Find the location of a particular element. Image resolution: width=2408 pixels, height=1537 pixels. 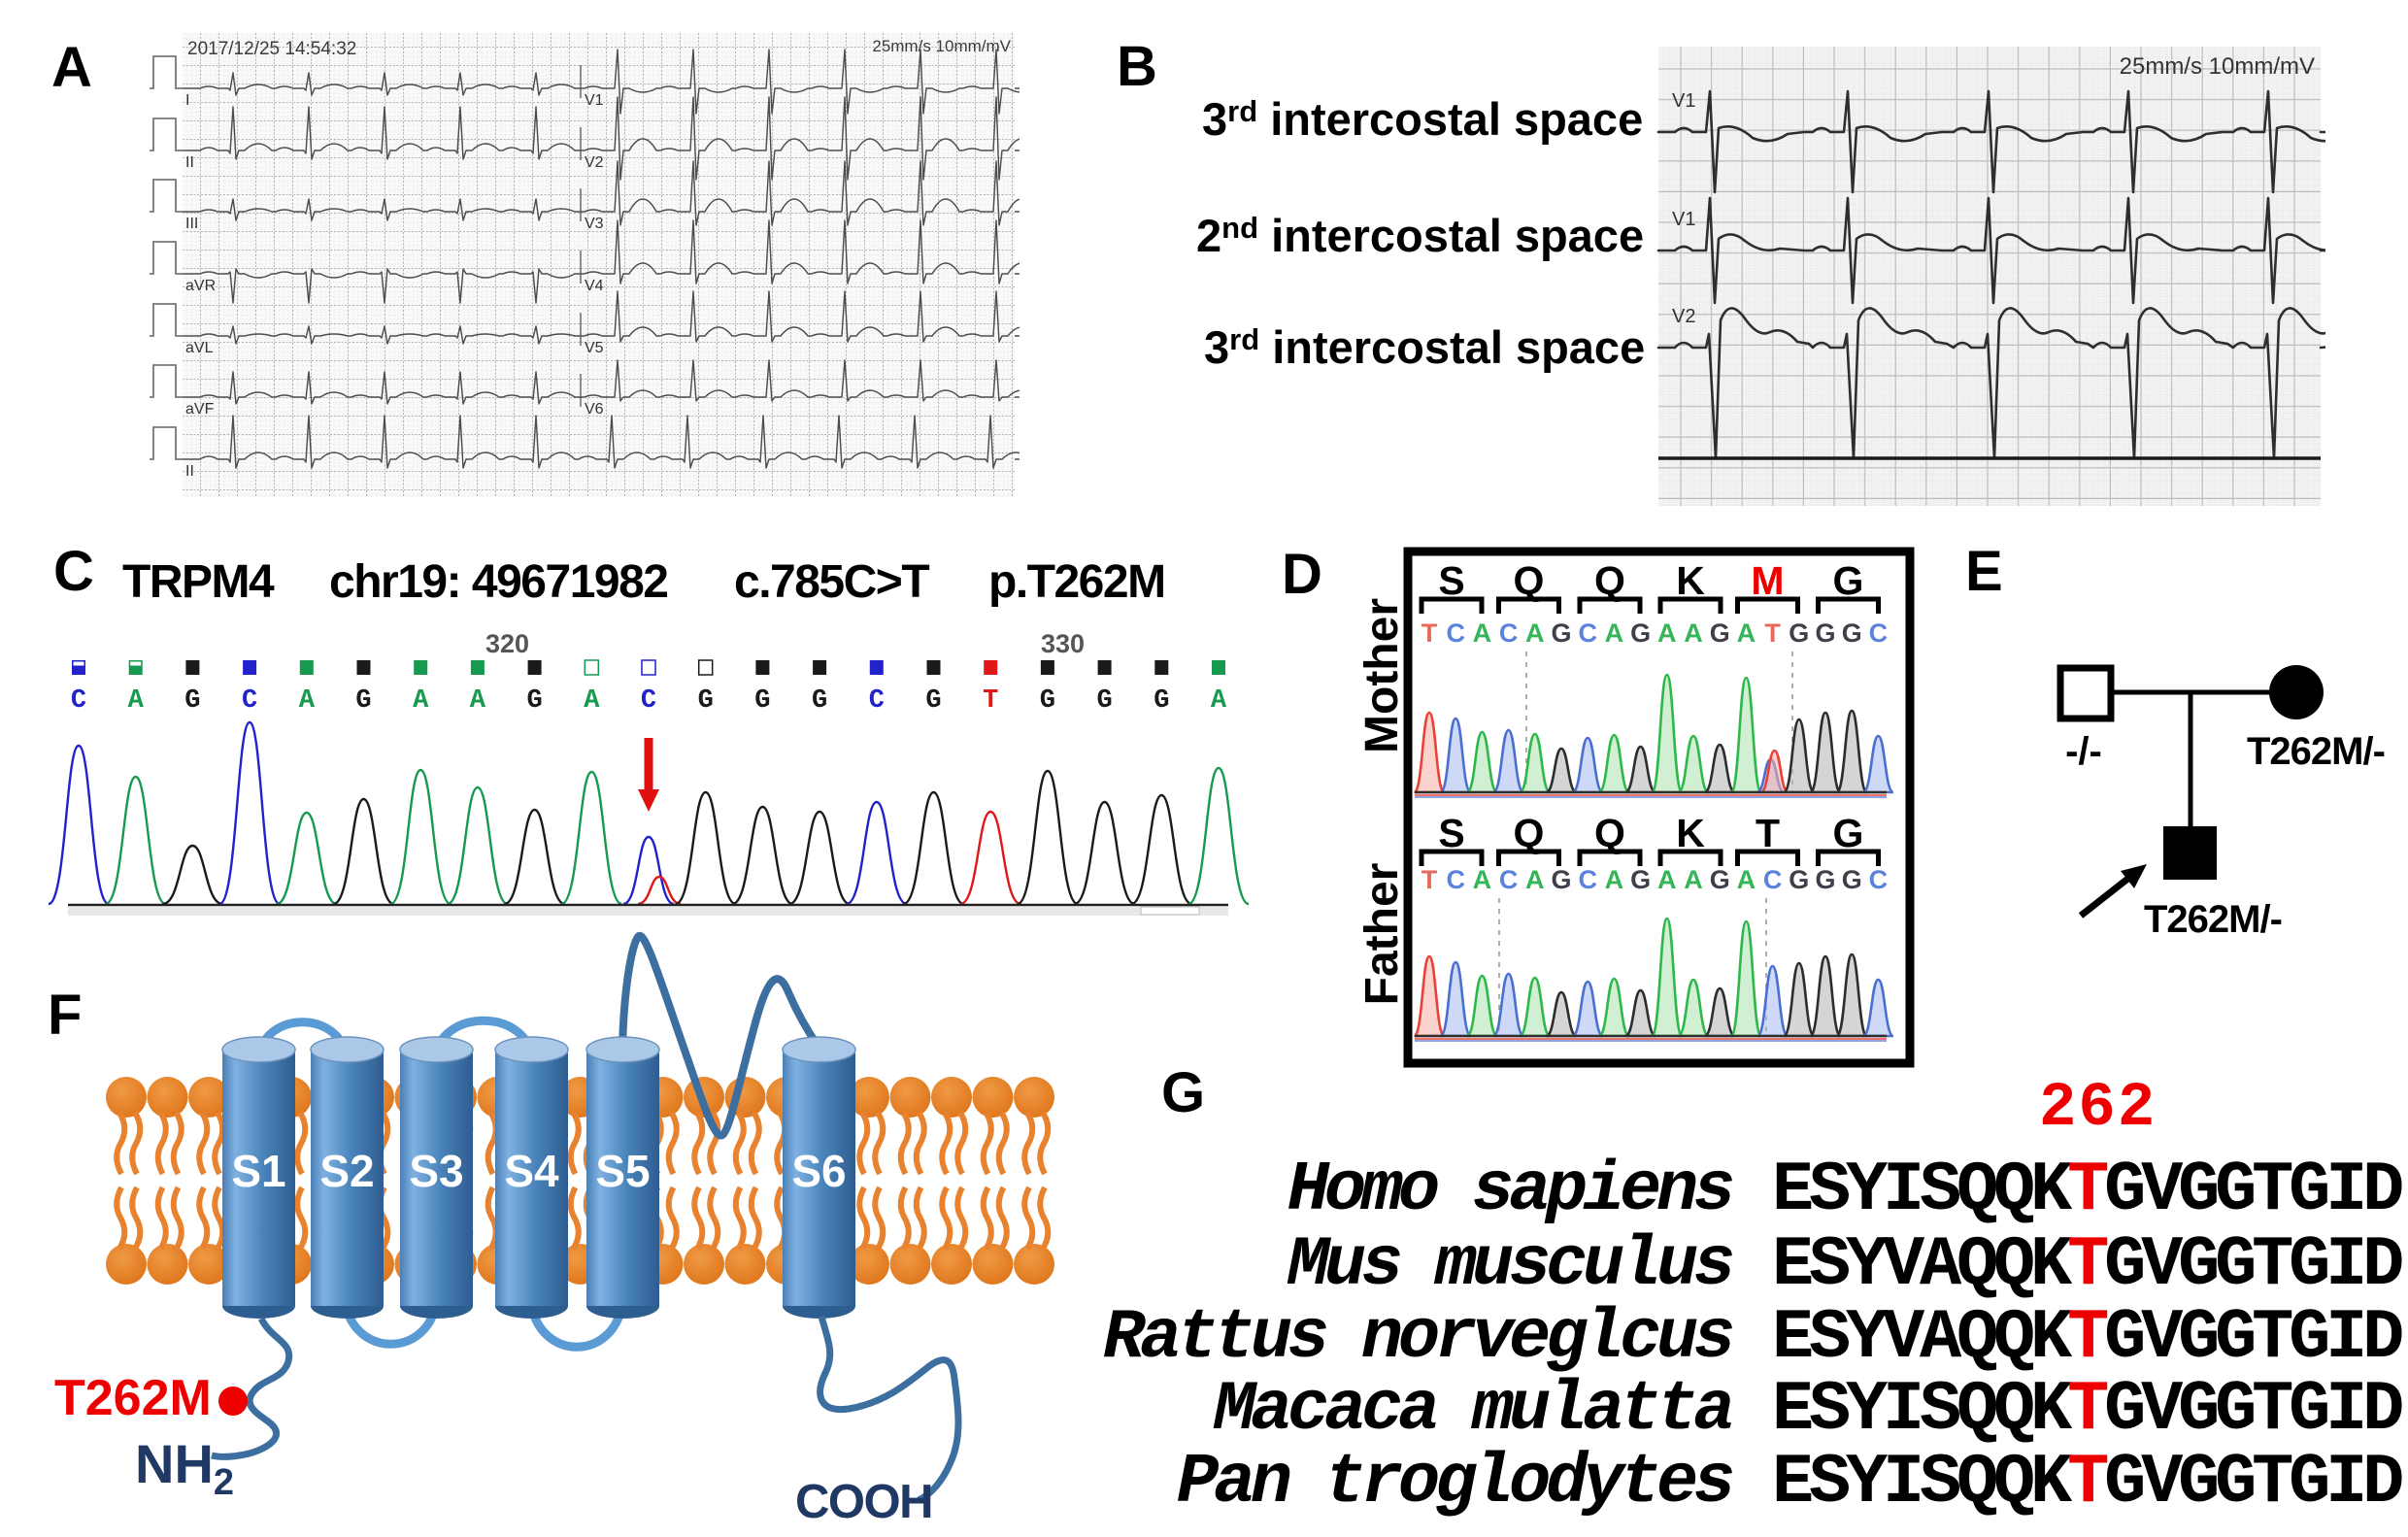

svg-text: T262M is located at coordinates (133, 1398).